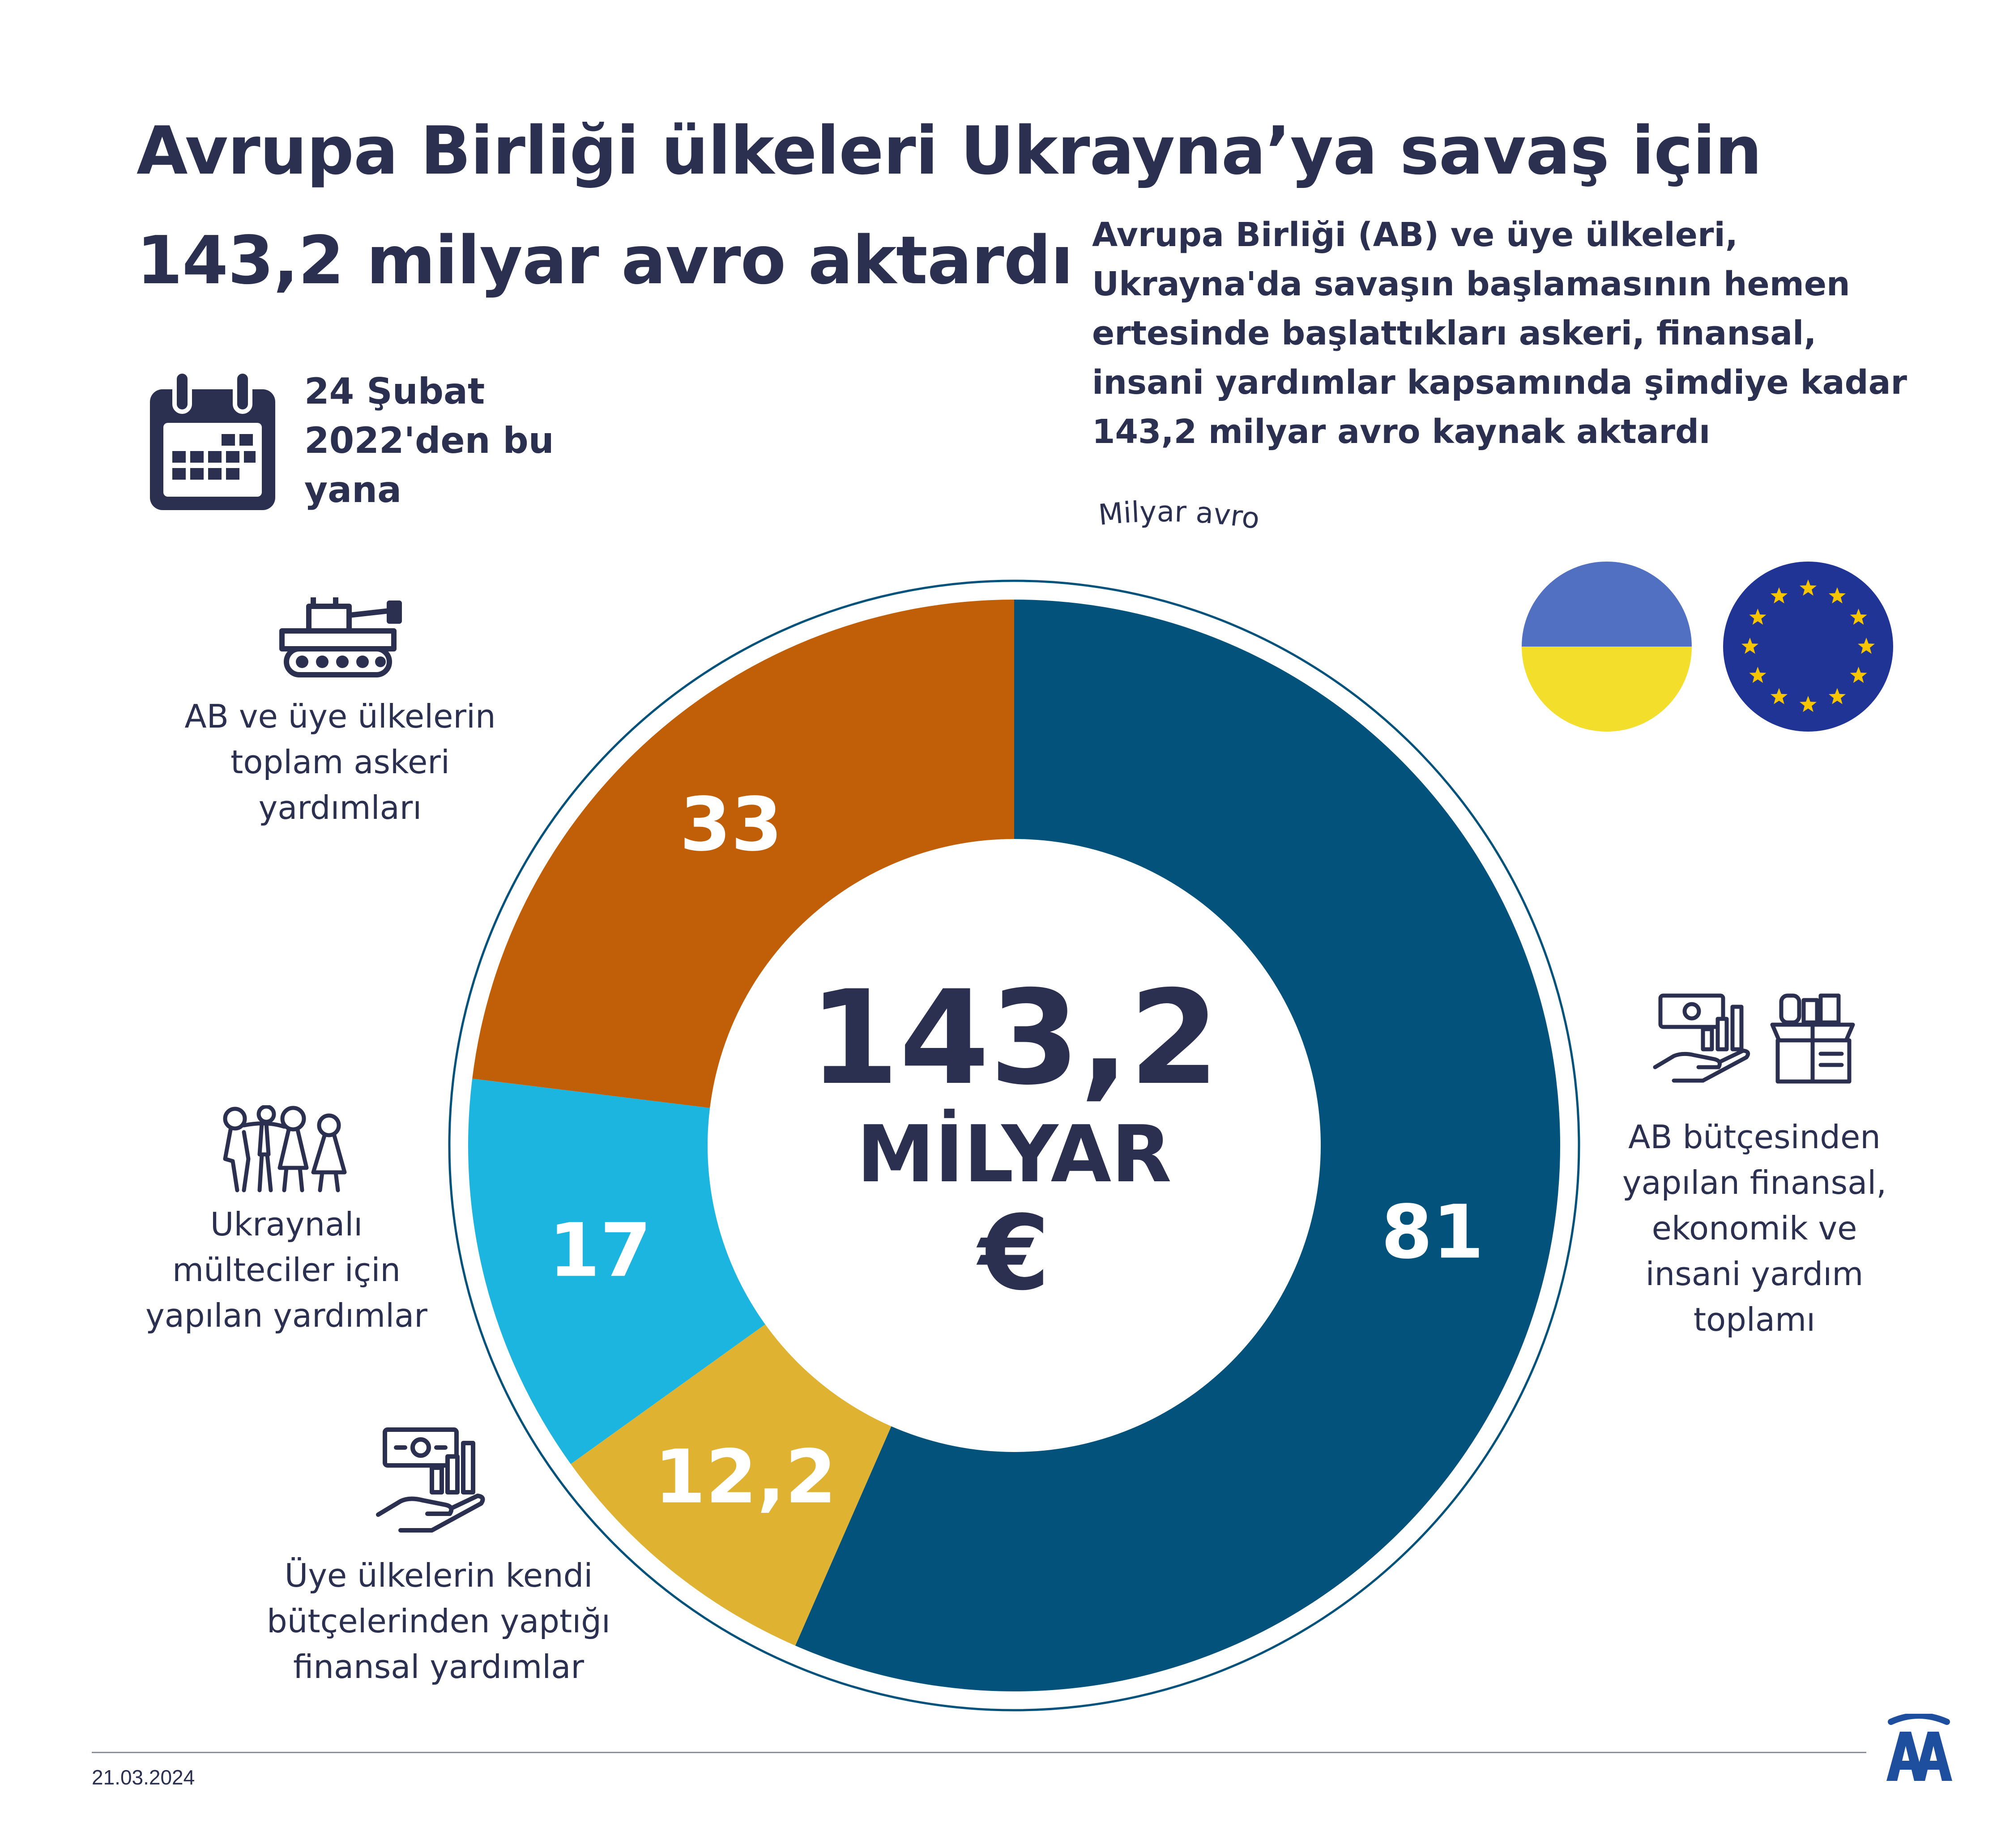 The height and width of the screenshot is (1848, 2014). What do you see at coordinates (1754, 1182) in the screenshot?
I see `label-eu-budget-line-2: yapılan finansal,` at bounding box center [1754, 1182].